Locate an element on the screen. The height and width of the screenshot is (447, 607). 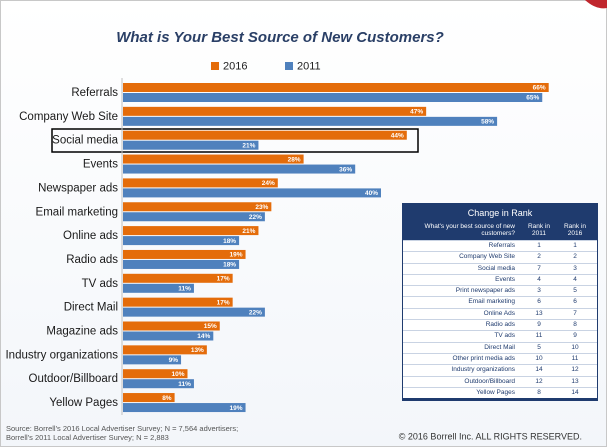
value-label: 10% is located at coordinates (177, 374).